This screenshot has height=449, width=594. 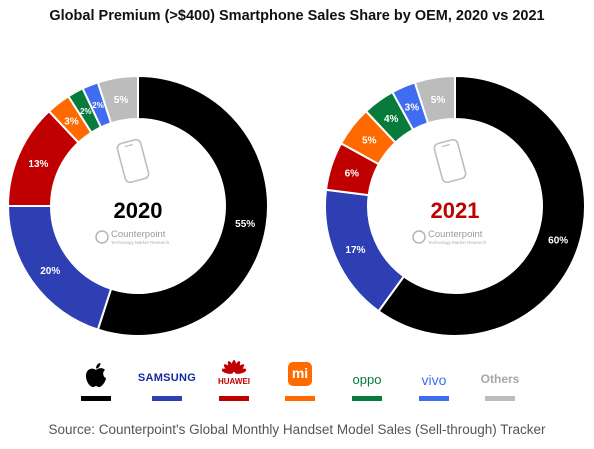 I want to click on data-label-oppo: 4%, so click(x=391, y=119).